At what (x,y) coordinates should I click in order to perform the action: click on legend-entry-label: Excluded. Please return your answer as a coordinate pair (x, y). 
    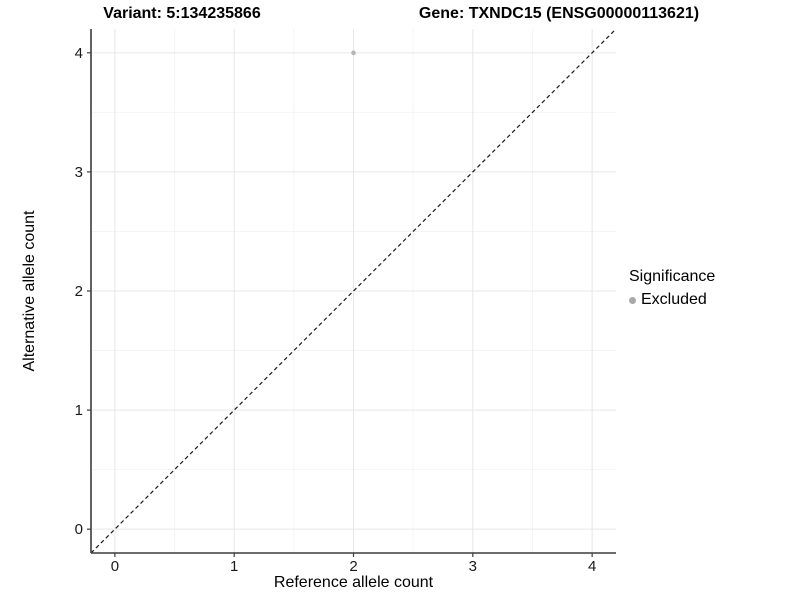
    Looking at the image, I should click on (674, 299).